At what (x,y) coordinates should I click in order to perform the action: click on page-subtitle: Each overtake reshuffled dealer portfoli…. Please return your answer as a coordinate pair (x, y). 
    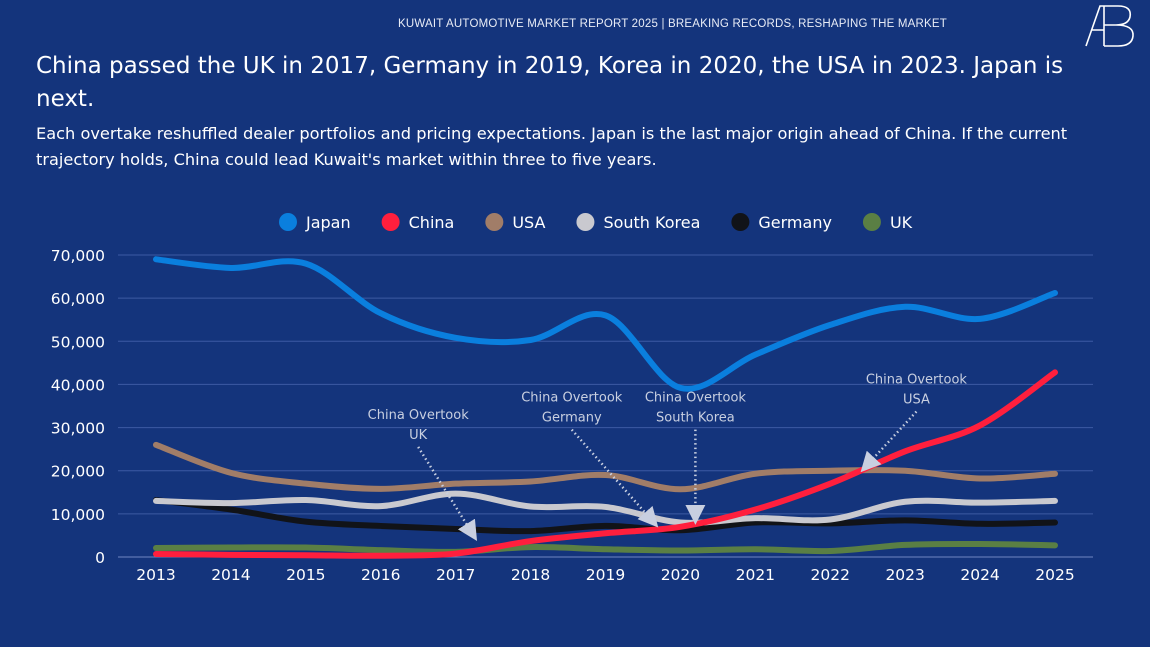
    Looking at the image, I should click on (552, 146).